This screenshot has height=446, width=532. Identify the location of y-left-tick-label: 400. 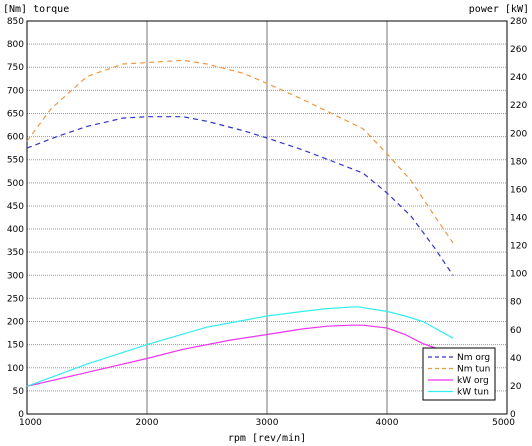
(15, 230).